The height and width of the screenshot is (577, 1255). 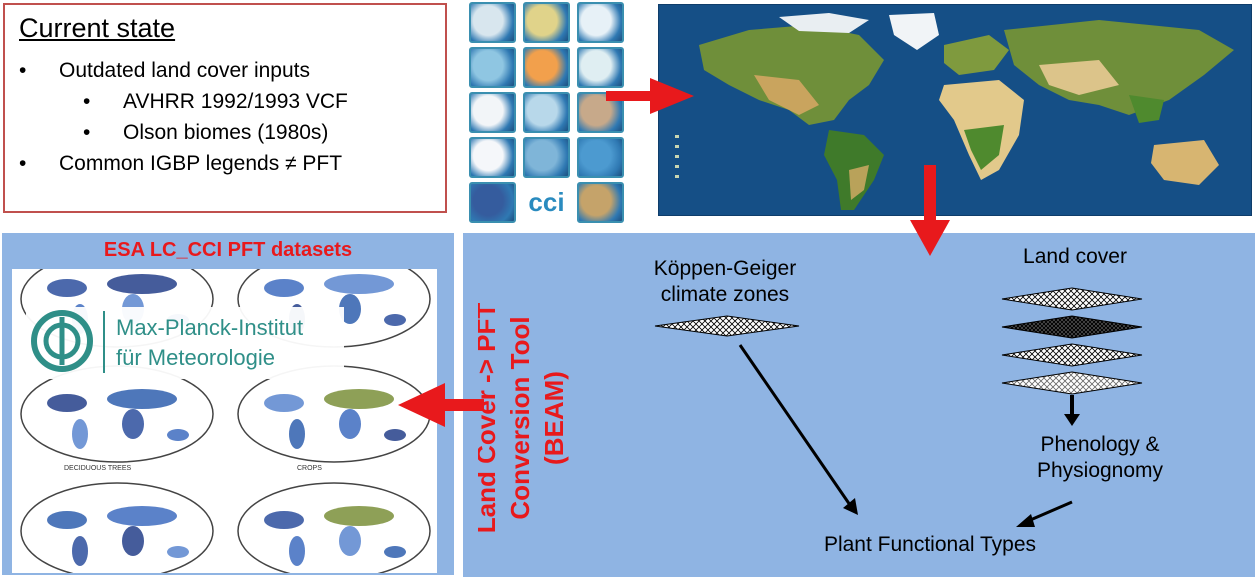 I want to click on mpi-logo-line2: für Meteorologie, so click(x=195, y=357).